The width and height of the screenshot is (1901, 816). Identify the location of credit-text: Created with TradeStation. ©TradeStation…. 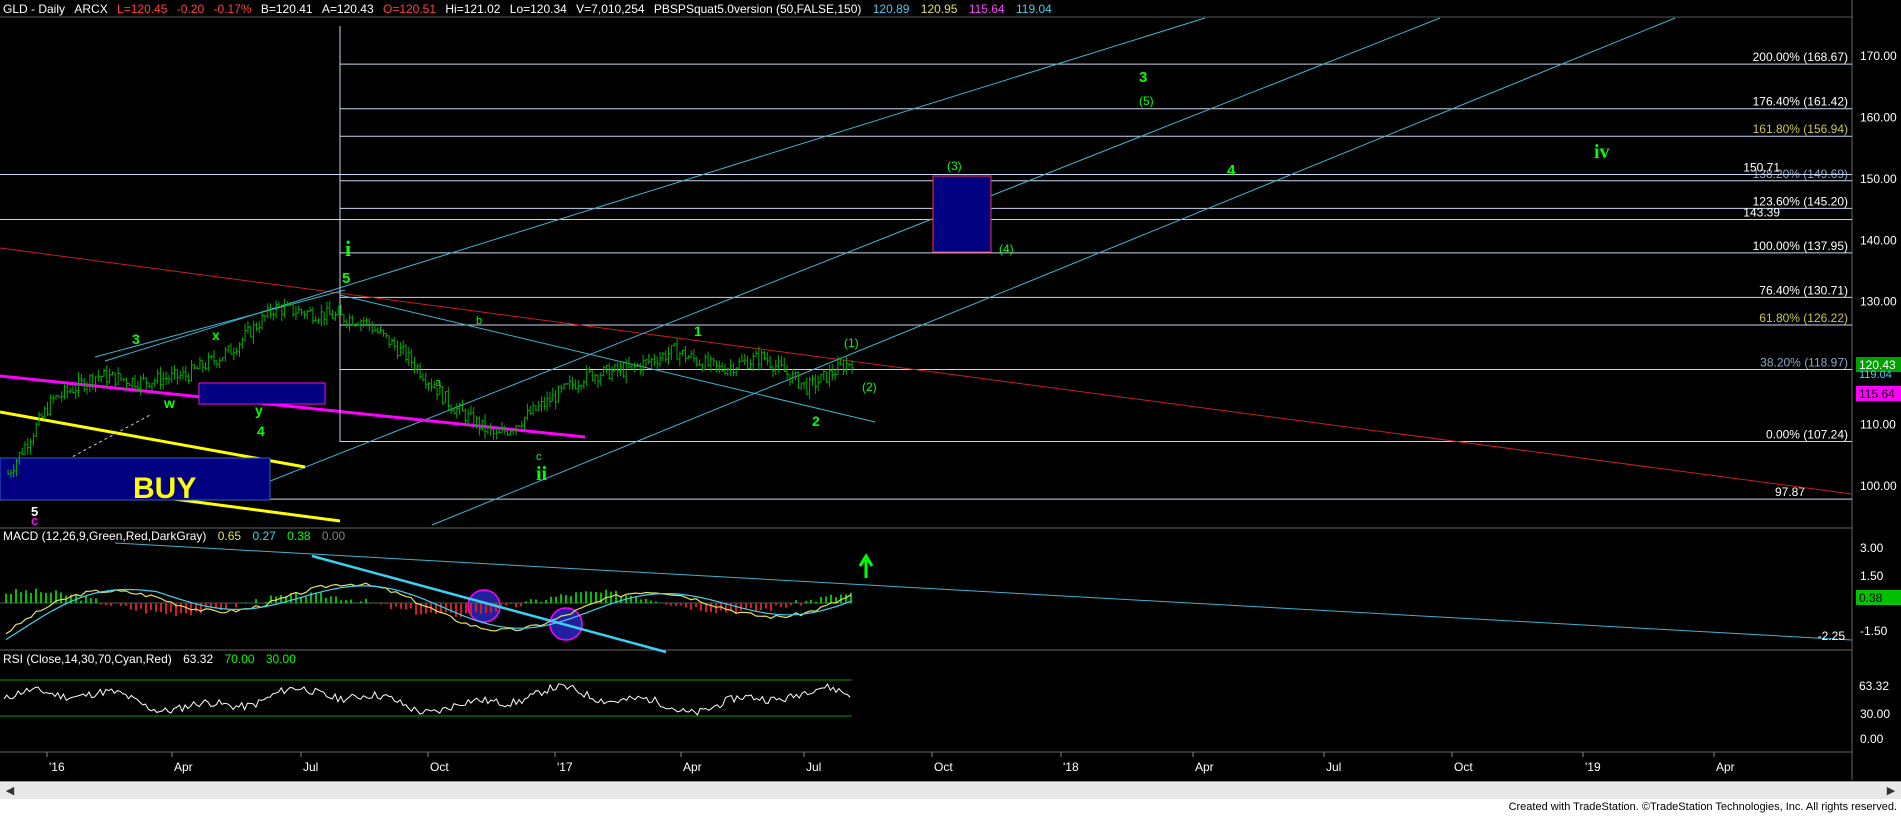
(1702, 807).